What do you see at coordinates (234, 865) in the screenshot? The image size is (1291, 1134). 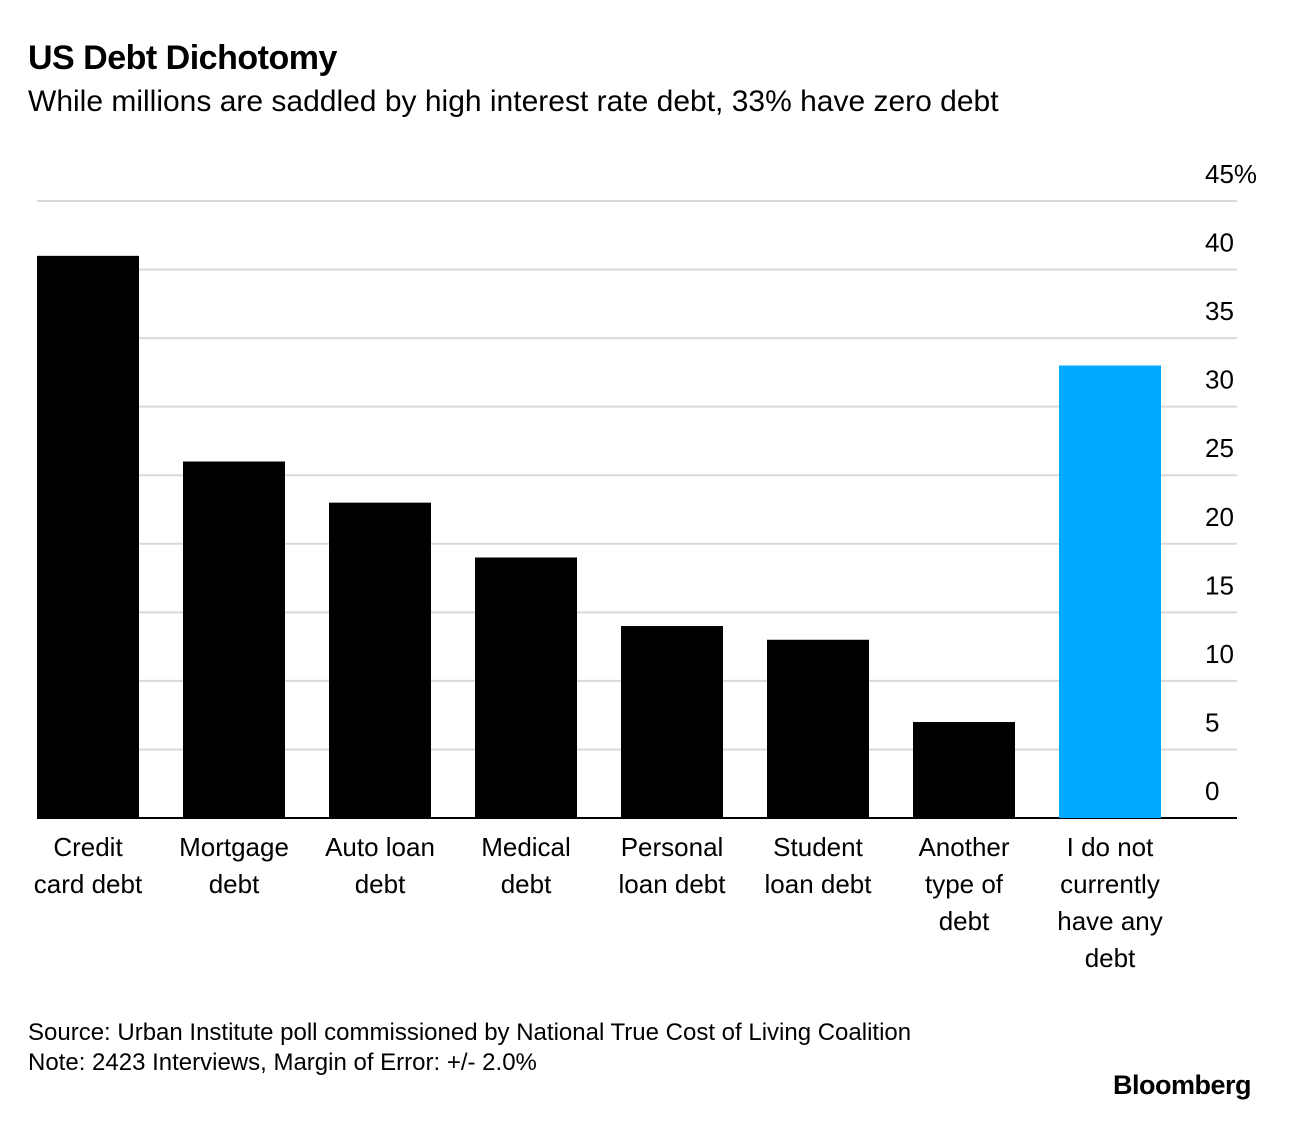 I see `x-category-label: Mortgage debt` at bounding box center [234, 865].